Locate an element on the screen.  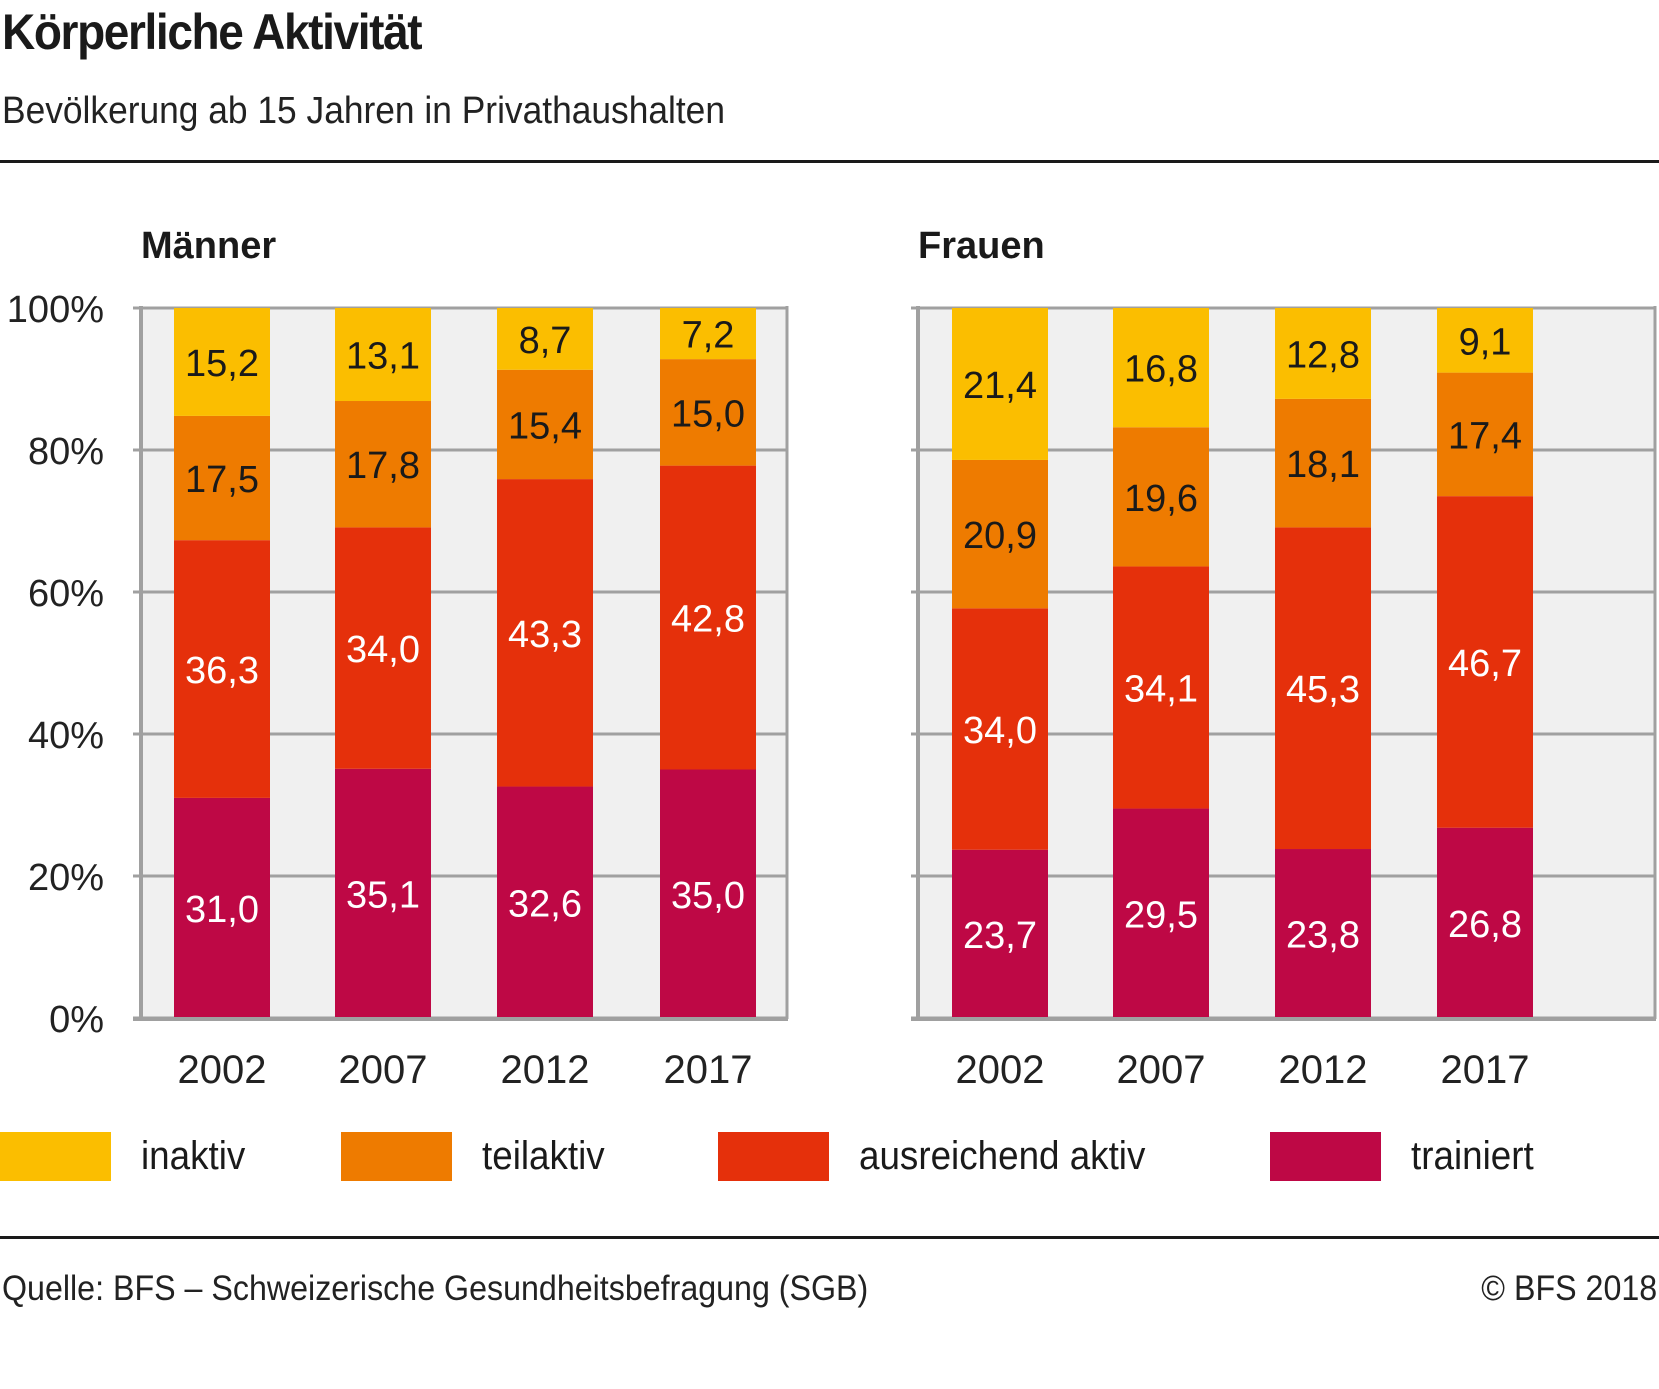
data-label: 35,1 is located at coordinates (383, 895).